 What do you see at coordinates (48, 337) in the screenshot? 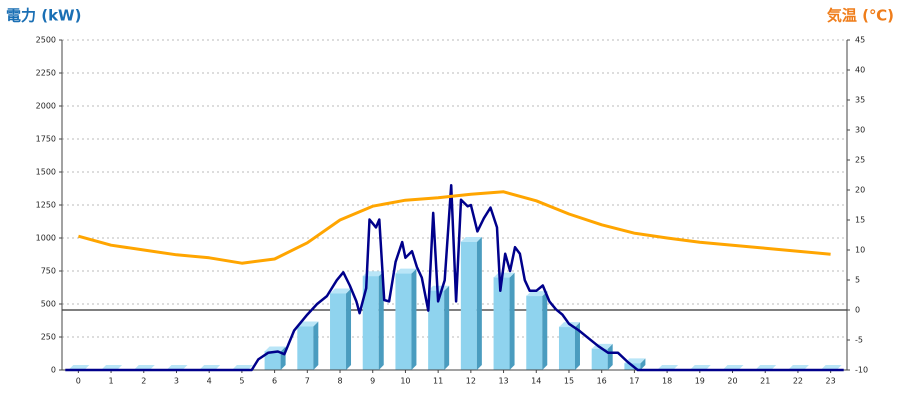
I see `y-tick-label: 250` at bounding box center [48, 337].